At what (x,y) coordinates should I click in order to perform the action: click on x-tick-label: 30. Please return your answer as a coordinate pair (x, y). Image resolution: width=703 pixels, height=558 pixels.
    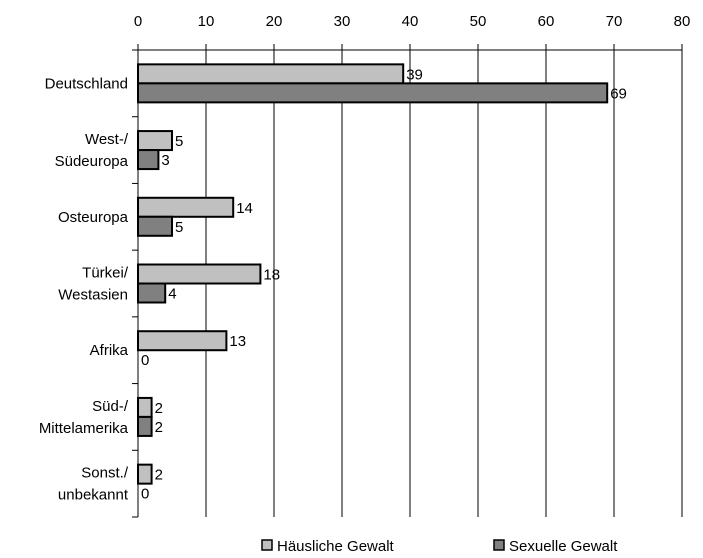
    Looking at the image, I should click on (342, 21).